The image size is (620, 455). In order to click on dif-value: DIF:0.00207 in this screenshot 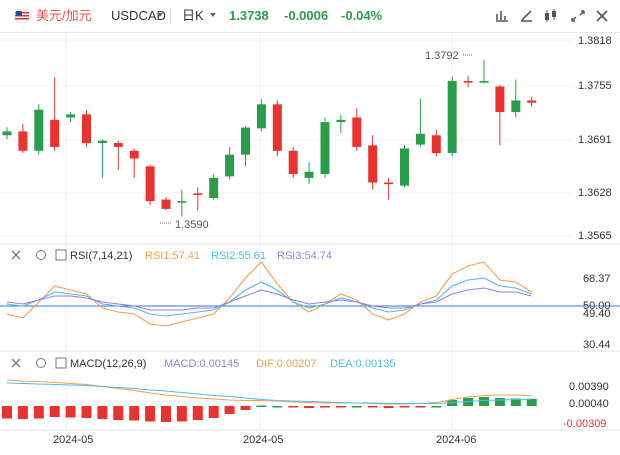, I will do `click(286, 364)`.